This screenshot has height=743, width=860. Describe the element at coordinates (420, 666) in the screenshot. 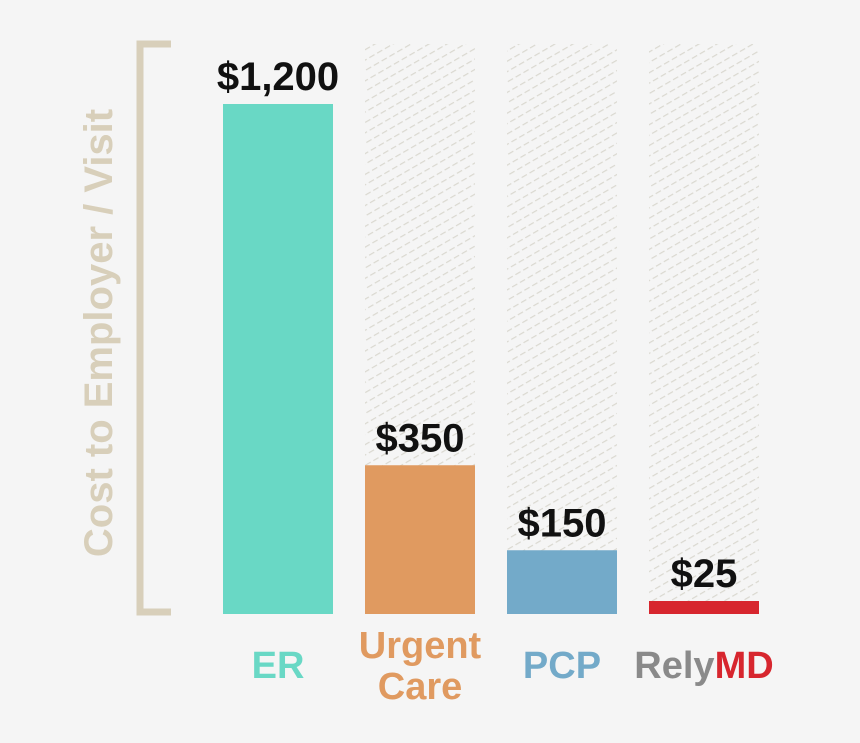

I see `category-label-urgent-care: Urgent Care` at that location.